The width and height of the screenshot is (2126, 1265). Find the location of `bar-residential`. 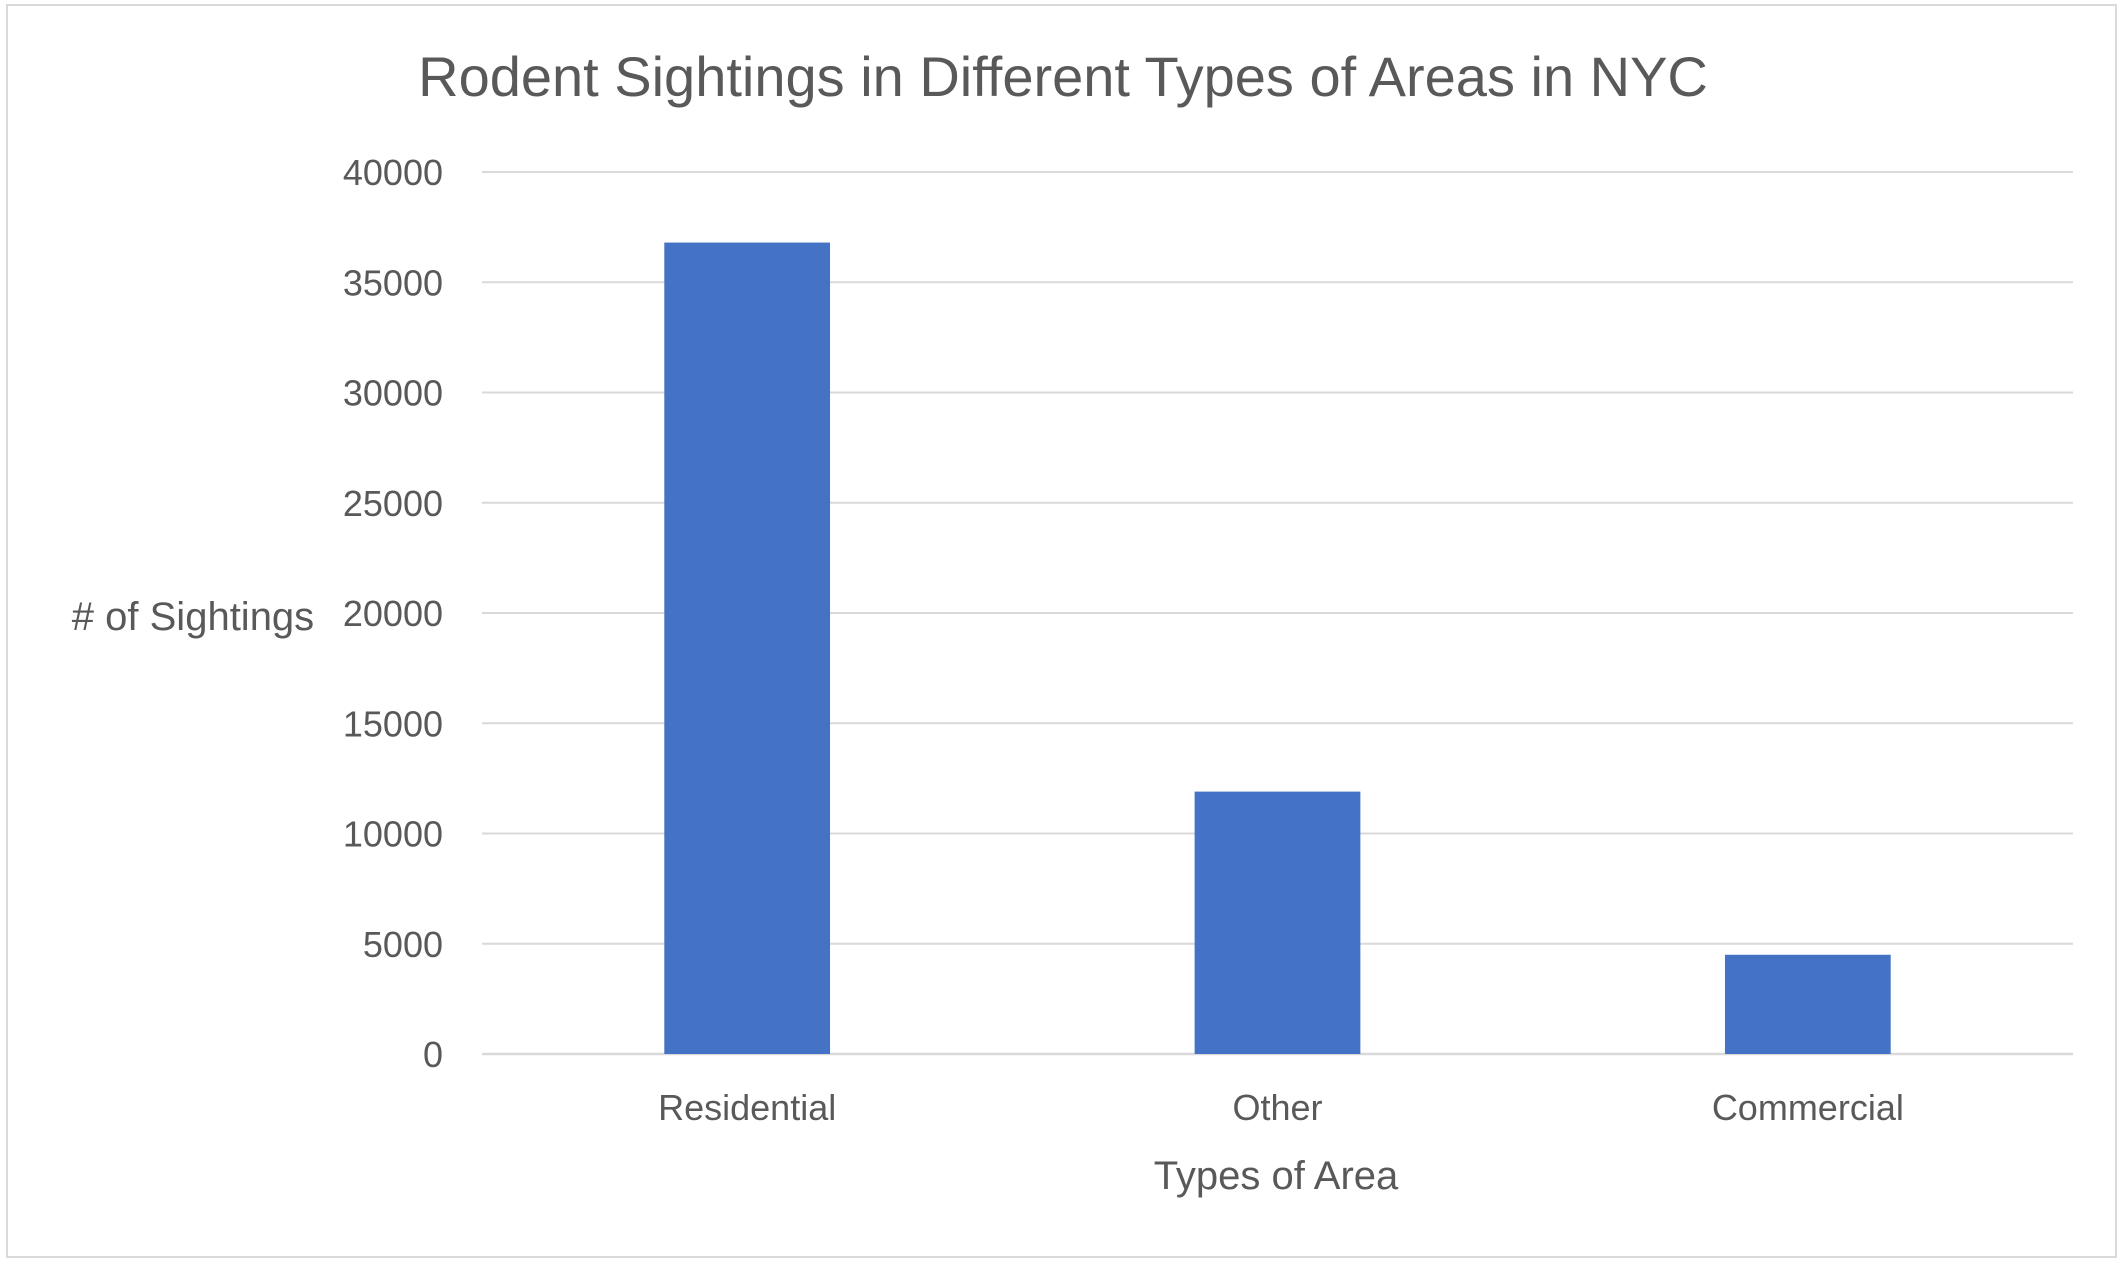

bar-residential is located at coordinates (747, 648).